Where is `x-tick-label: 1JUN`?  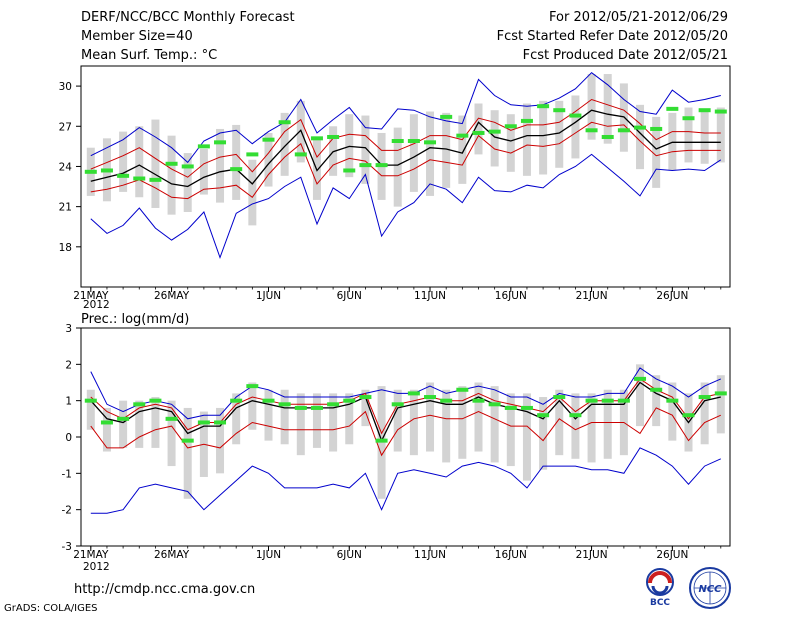 x-tick-label: 1JUN is located at coordinates (268, 555).